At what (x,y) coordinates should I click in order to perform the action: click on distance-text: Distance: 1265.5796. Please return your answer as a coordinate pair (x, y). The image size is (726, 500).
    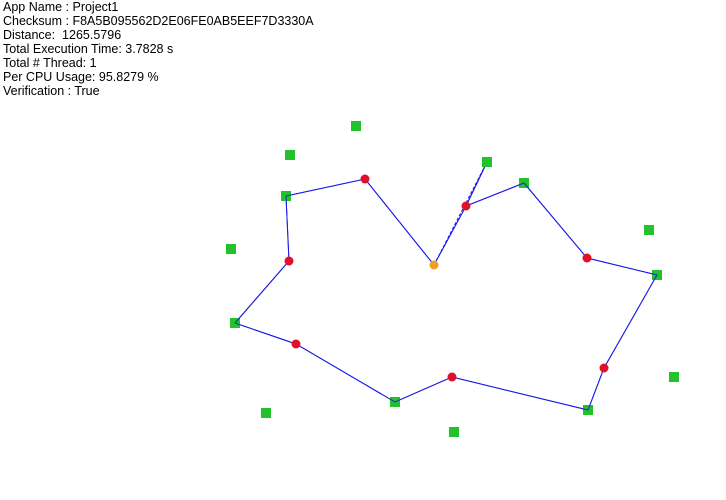
    Looking at the image, I should click on (62, 35).